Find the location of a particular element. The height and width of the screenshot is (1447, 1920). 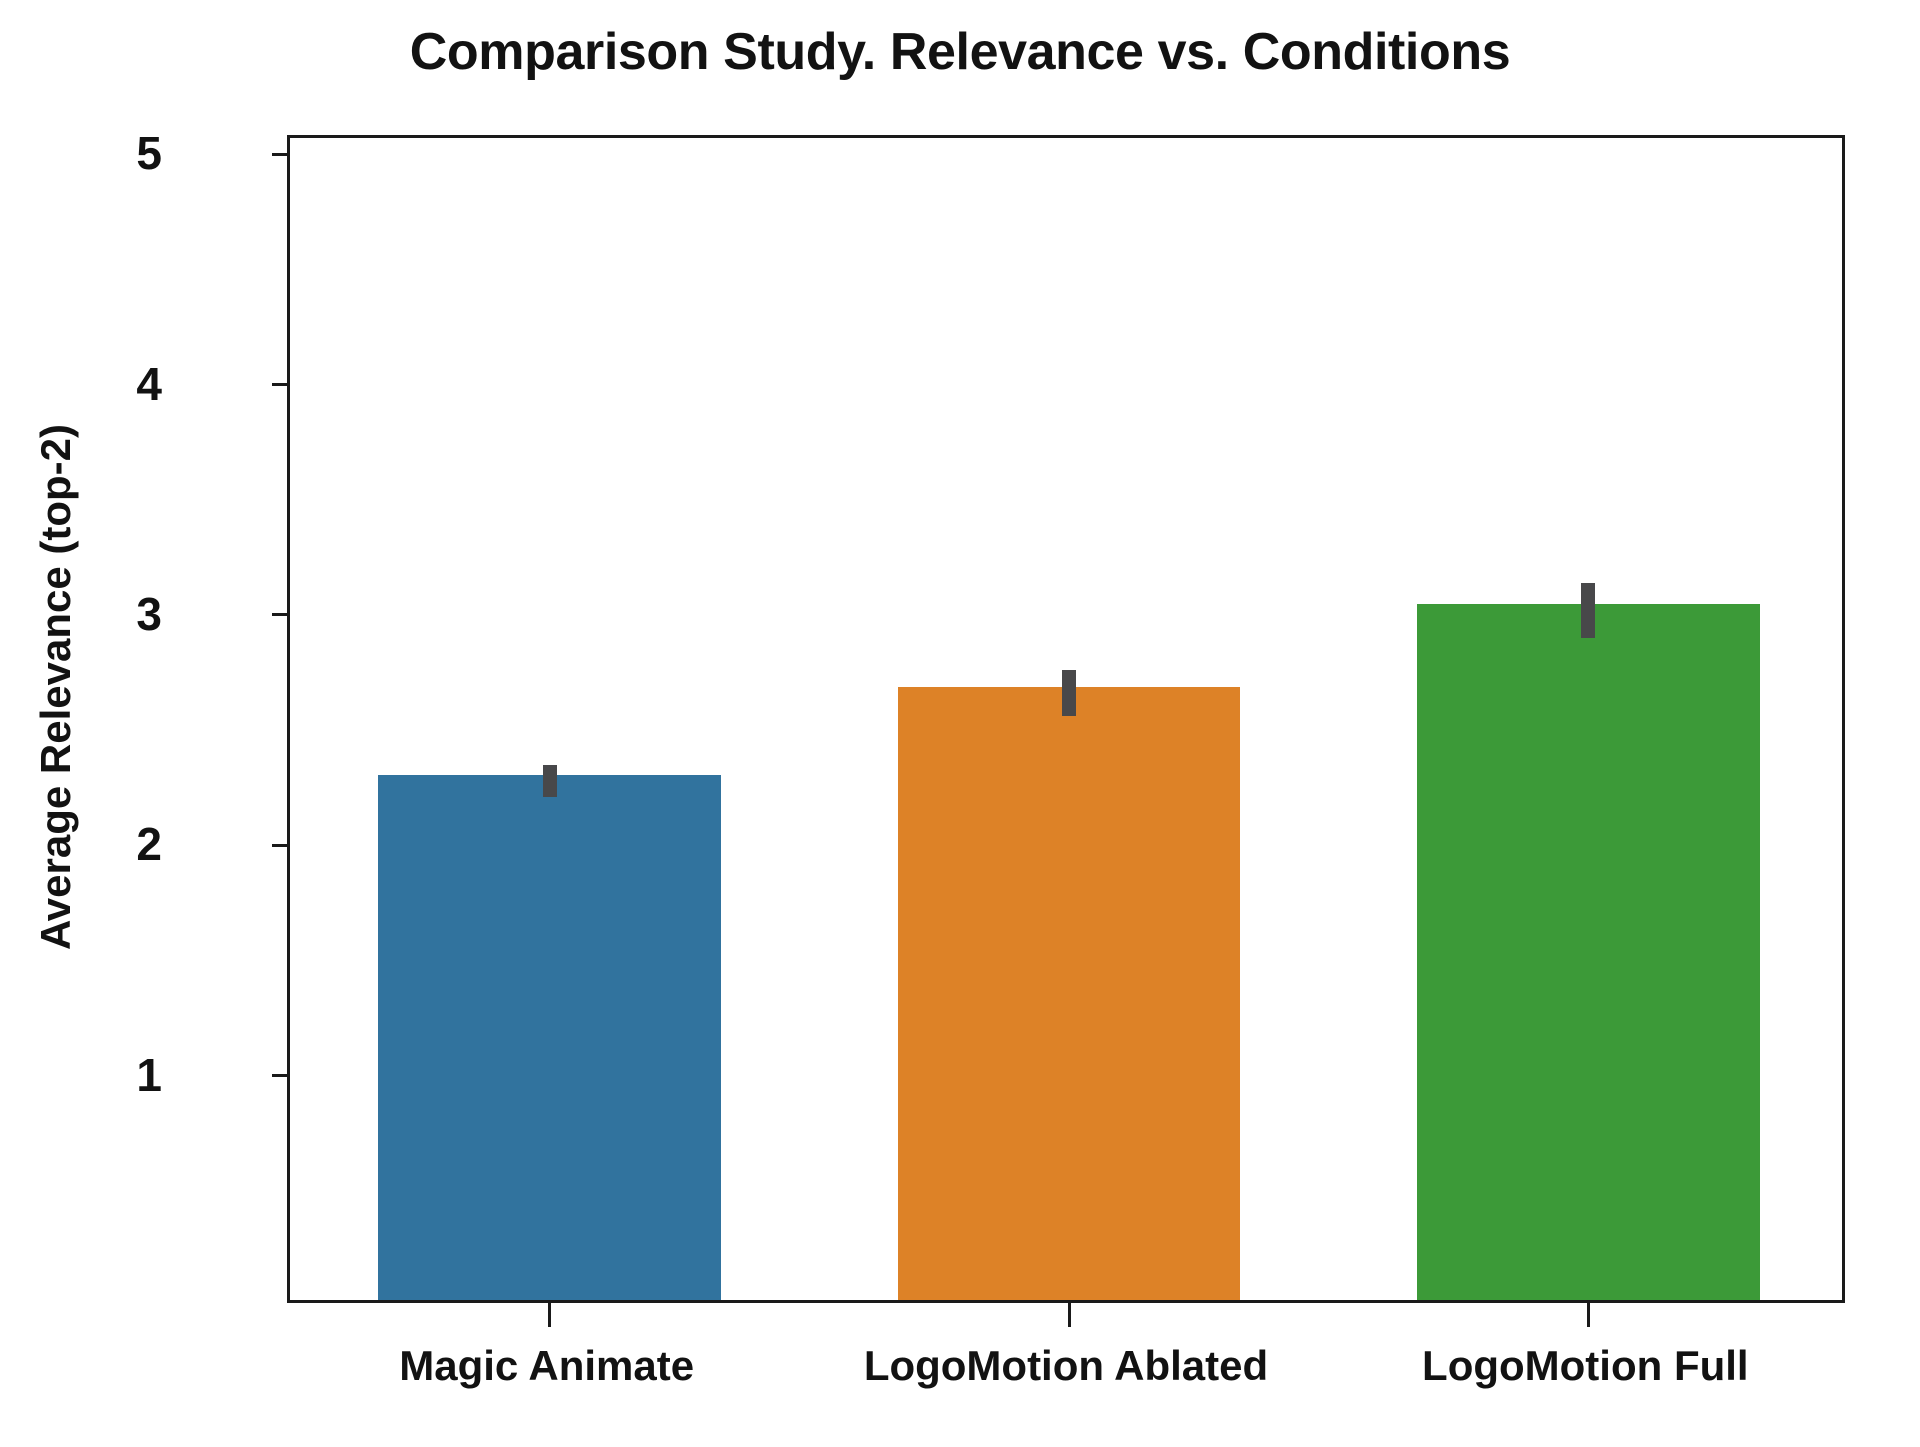

y-tick-label: 3 is located at coordinates (149, 613).